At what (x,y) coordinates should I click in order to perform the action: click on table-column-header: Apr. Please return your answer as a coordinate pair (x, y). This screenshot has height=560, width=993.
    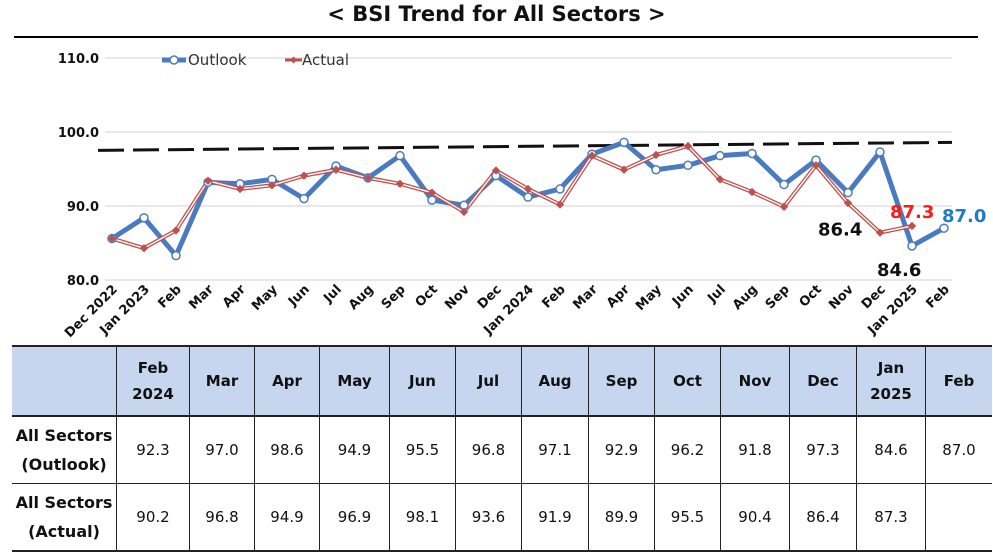
    Looking at the image, I should click on (287, 381).